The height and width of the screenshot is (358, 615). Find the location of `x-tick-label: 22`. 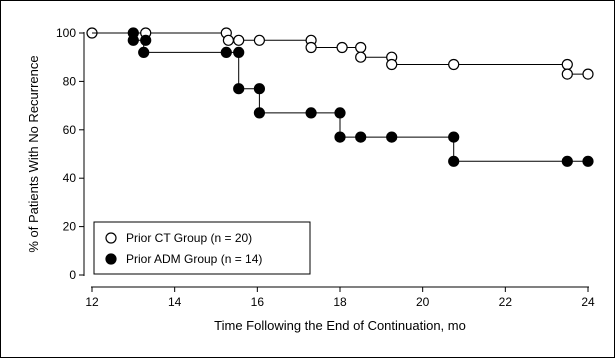

x-tick-label: 22 is located at coordinates (506, 302).